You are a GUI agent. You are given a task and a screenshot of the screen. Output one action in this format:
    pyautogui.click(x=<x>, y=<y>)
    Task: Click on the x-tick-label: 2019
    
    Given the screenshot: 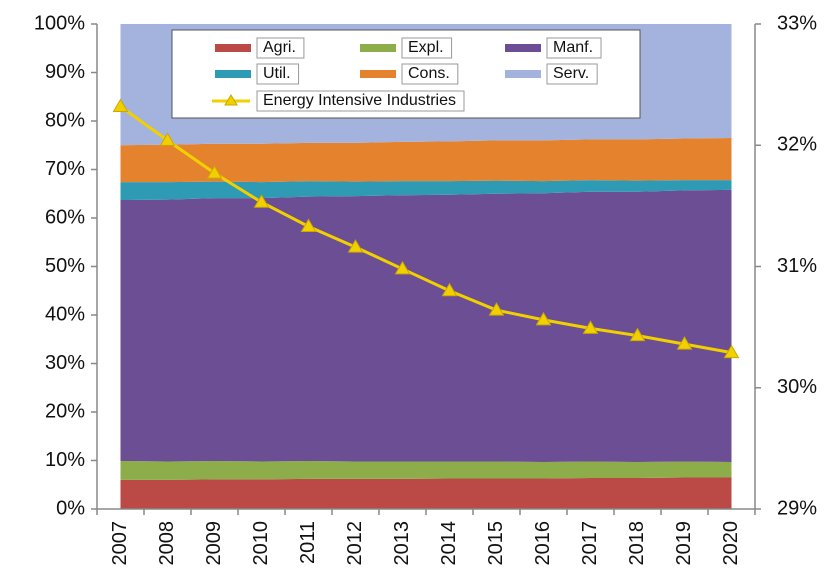 What is the action you would take?
    pyautogui.click(x=684, y=543)
    